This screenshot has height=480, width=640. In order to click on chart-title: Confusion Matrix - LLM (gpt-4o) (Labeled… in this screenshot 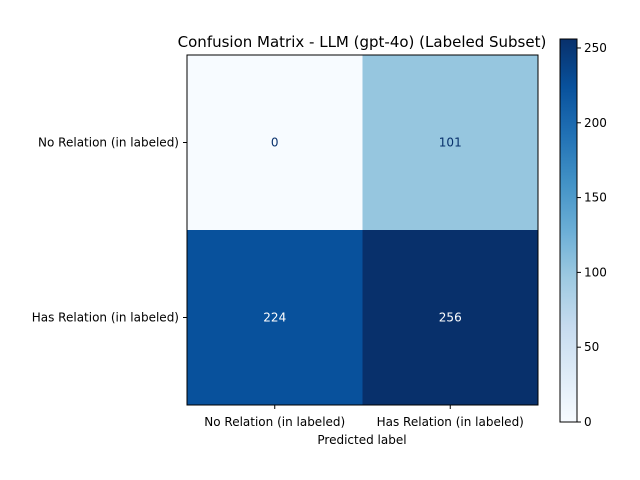, I will do `click(362, 42)`.